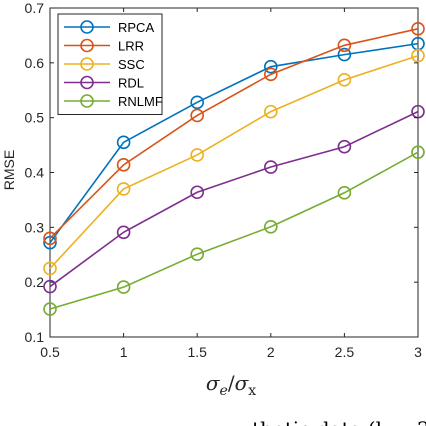 The height and width of the screenshot is (426, 426). What do you see at coordinates (136, 27) in the screenshot?
I see `legend-label: RPCA` at bounding box center [136, 27].